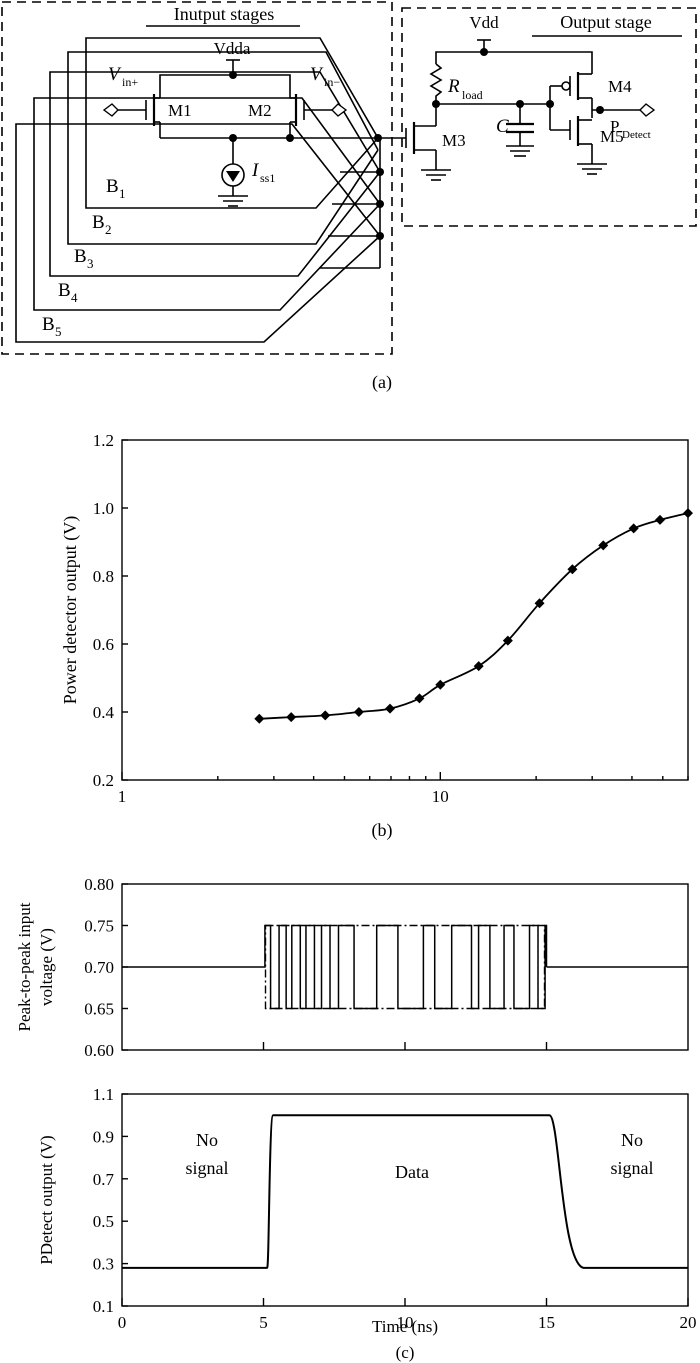  Describe the element at coordinates (103, 1136) in the screenshot. I see `chart-c-bottom-ytick-label: 0.9` at that location.